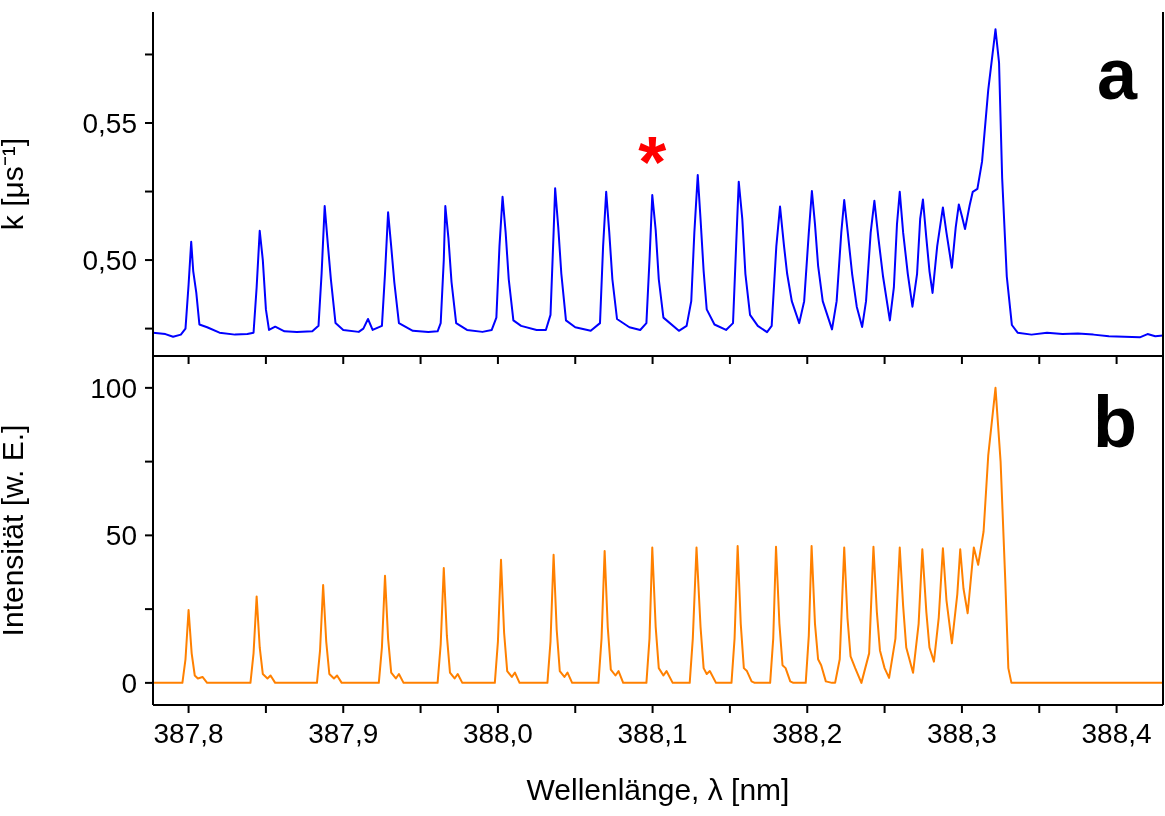 This screenshot has height=816, width=1165. Describe the element at coordinates (121, 536) in the screenshot. I see `y-tick-label: 50` at that location.